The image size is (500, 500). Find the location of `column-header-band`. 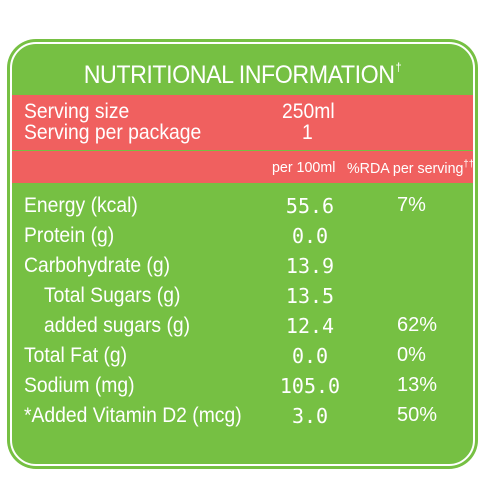

column-header-band is located at coordinates (242, 167).